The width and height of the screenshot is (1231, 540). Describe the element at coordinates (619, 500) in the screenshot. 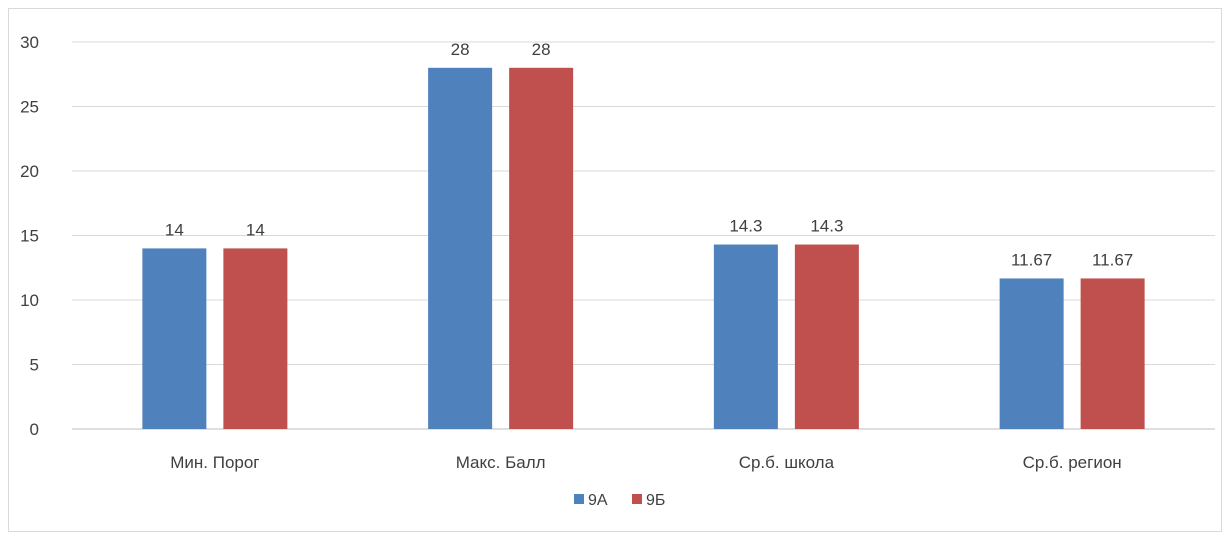

I see `legend: 9А 9Б` at that location.